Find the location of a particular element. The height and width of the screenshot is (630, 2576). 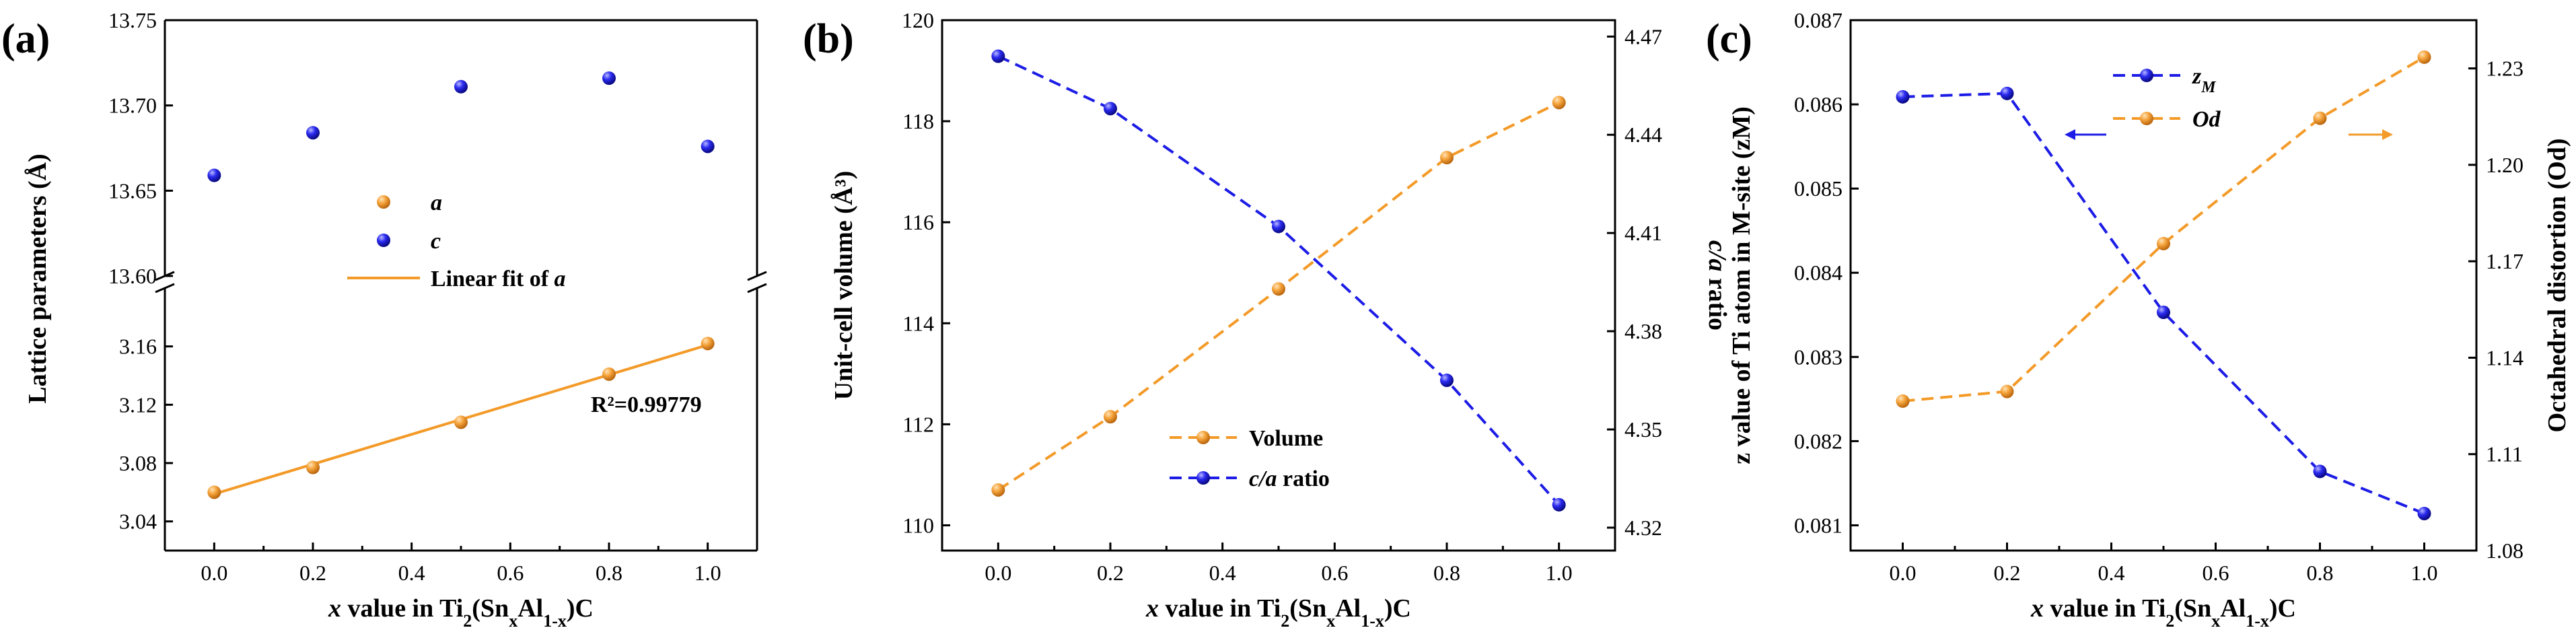

y2-tick-label: 4.41 is located at coordinates (1643, 233).